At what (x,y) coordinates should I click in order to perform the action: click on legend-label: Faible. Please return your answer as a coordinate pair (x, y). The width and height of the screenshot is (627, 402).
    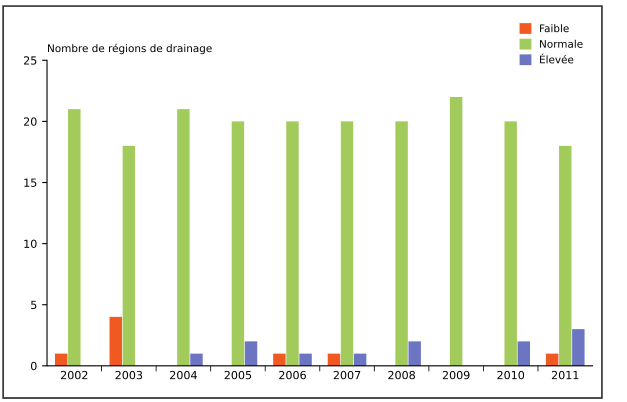
    Looking at the image, I should click on (554, 28).